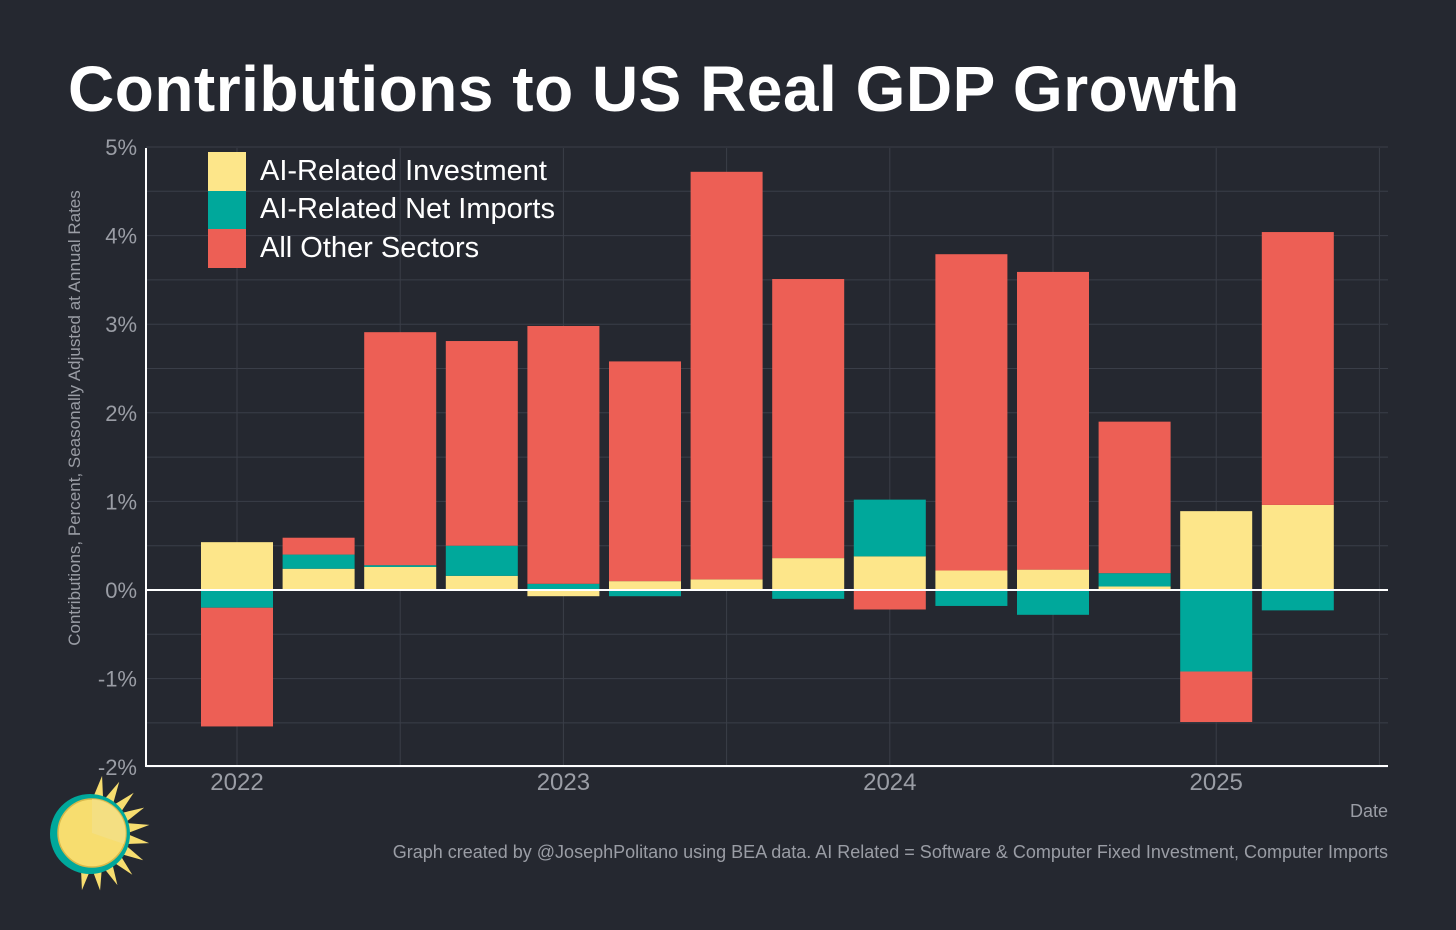 This screenshot has width=1456, height=930. What do you see at coordinates (121, 501) in the screenshot?
I see `y-tick-label: 1%` at bounding box center [121, 501].